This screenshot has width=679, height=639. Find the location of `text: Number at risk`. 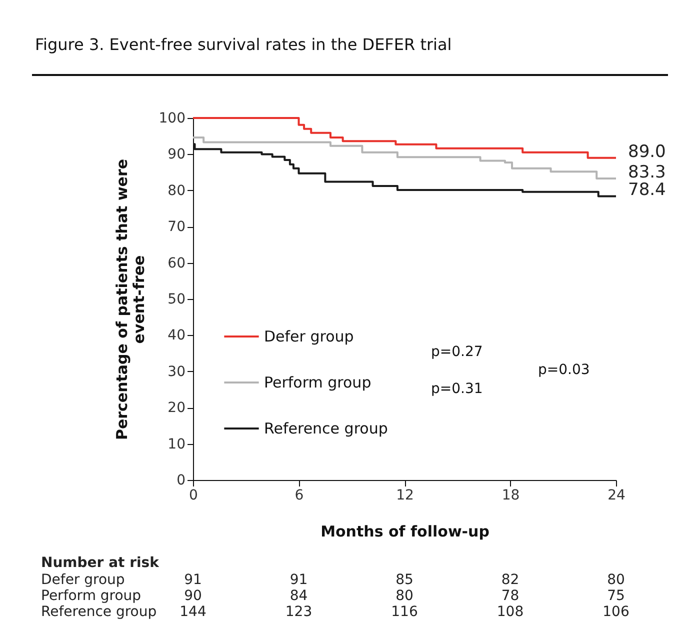

text: Number at risk is located at coordinates (100, 563).